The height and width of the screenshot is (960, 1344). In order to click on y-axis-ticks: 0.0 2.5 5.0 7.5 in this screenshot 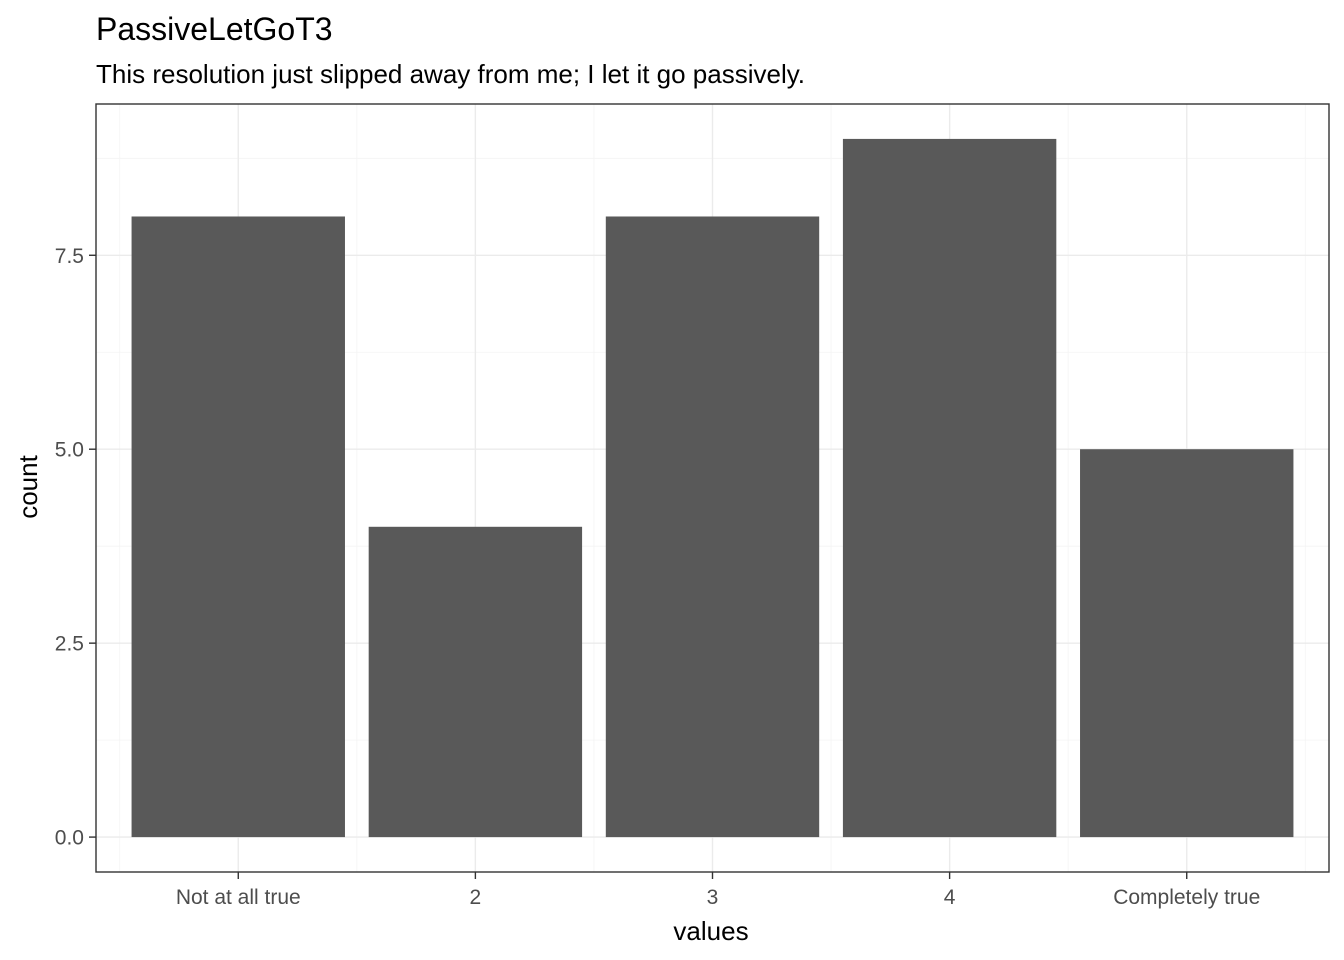, I will do `click(75, 547)`.